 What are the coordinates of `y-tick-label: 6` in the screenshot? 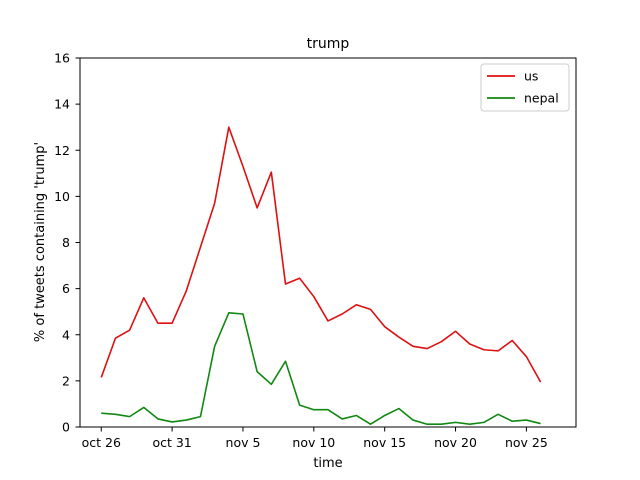 It's located at (66, 288).